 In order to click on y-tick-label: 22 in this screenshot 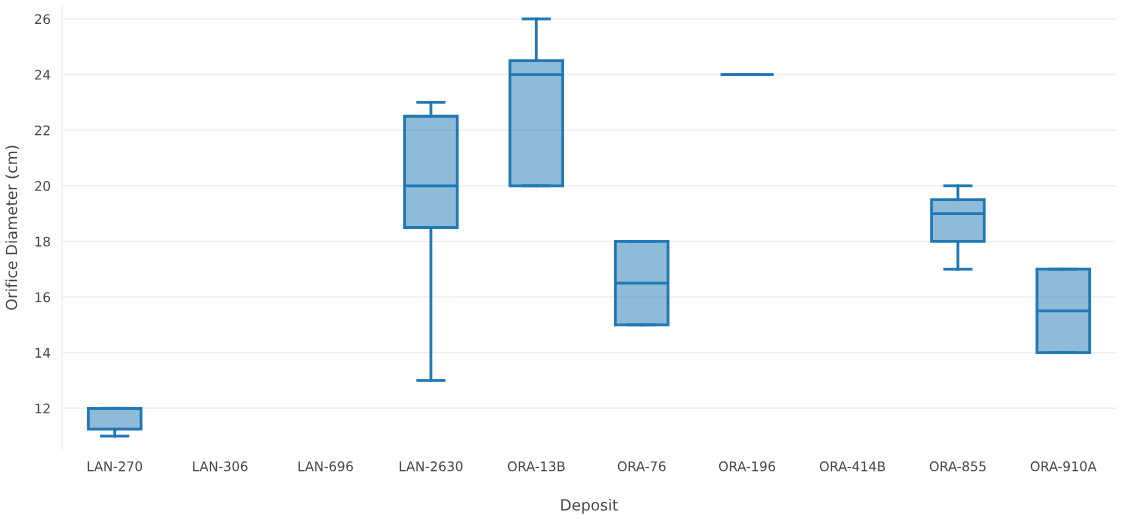, I will do `click(42, 130)`.